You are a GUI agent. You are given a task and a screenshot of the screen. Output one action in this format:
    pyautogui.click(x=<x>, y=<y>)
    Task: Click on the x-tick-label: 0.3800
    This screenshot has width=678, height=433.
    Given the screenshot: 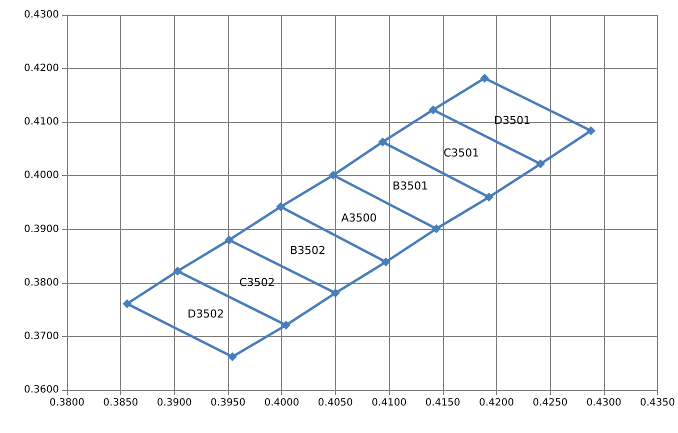 What is the action you would take?
    pyautogui.click(x=67, y=403)
    